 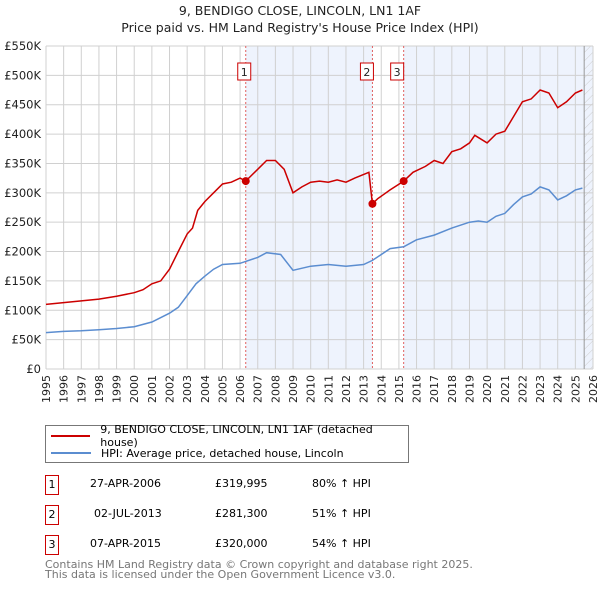 What do you see at coordinates (126, 483) in the screenshot?
I see `sale-date: 27-APR-2006` at bounding box center [126, 483].